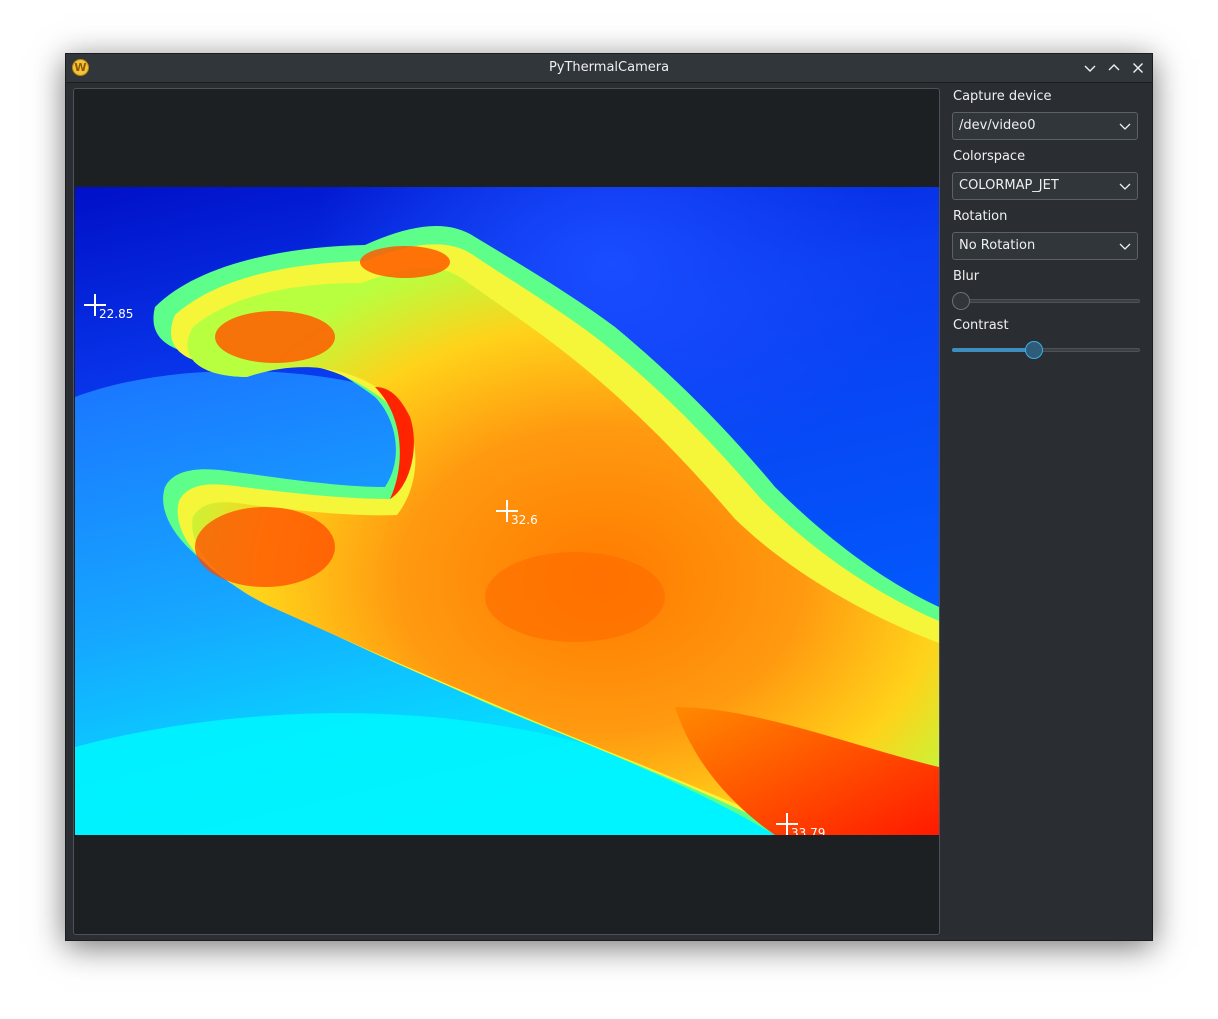  I want to click on close-icon, so click(1138, 68).